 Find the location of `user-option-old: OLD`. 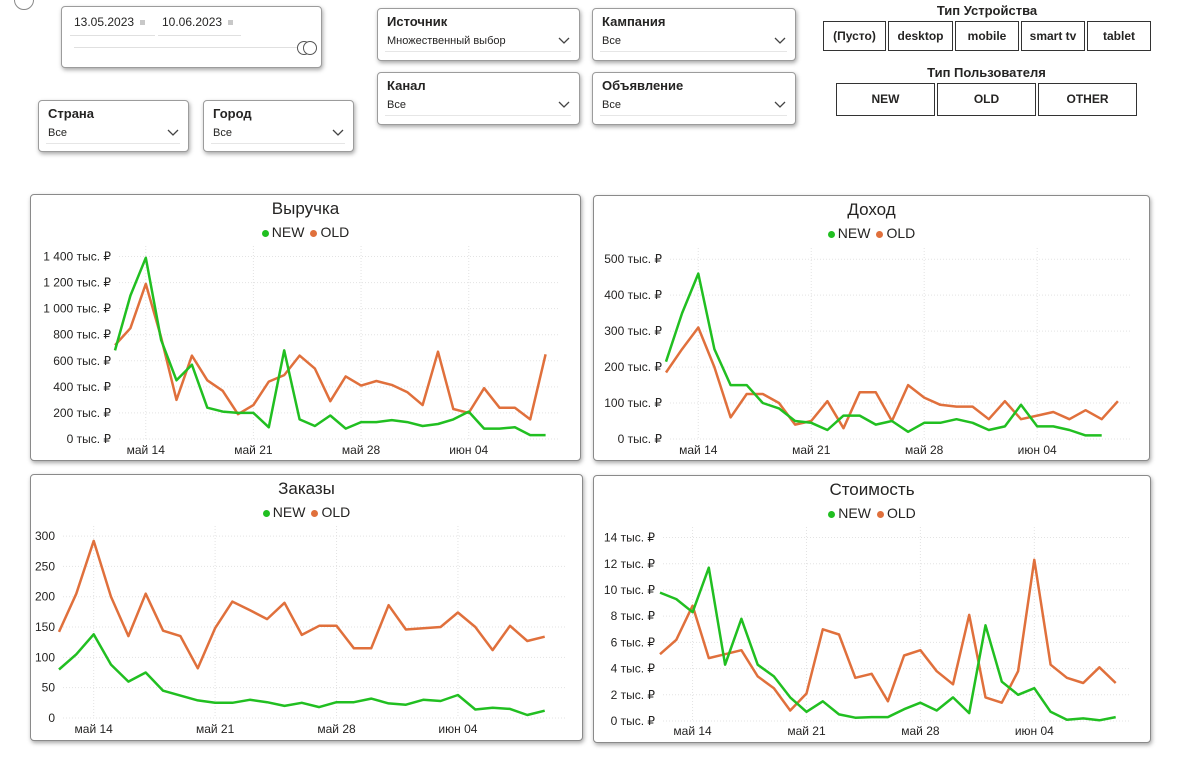

user-option-old: OLD is located at coordinates (986, 99).